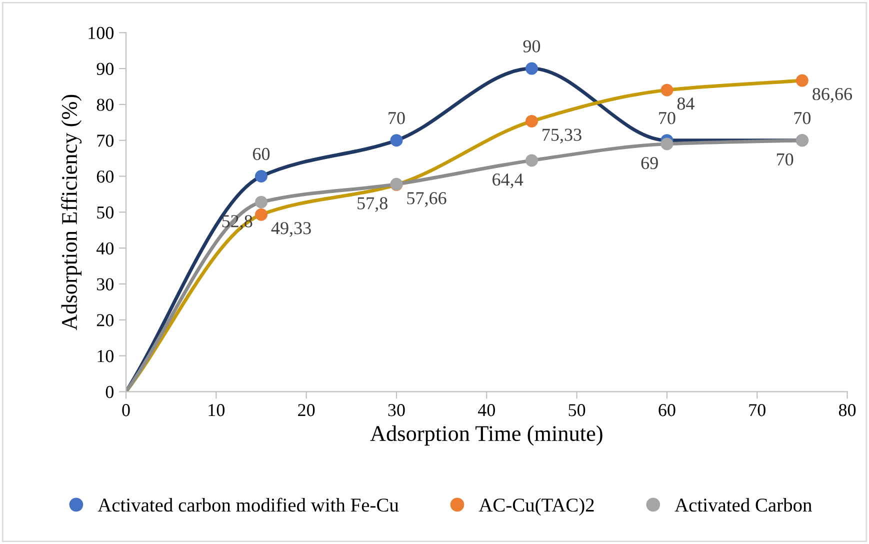 The width and height of the screenshot is (869, 544). I want to click on y-tick-label: 100, so click(101, 33).